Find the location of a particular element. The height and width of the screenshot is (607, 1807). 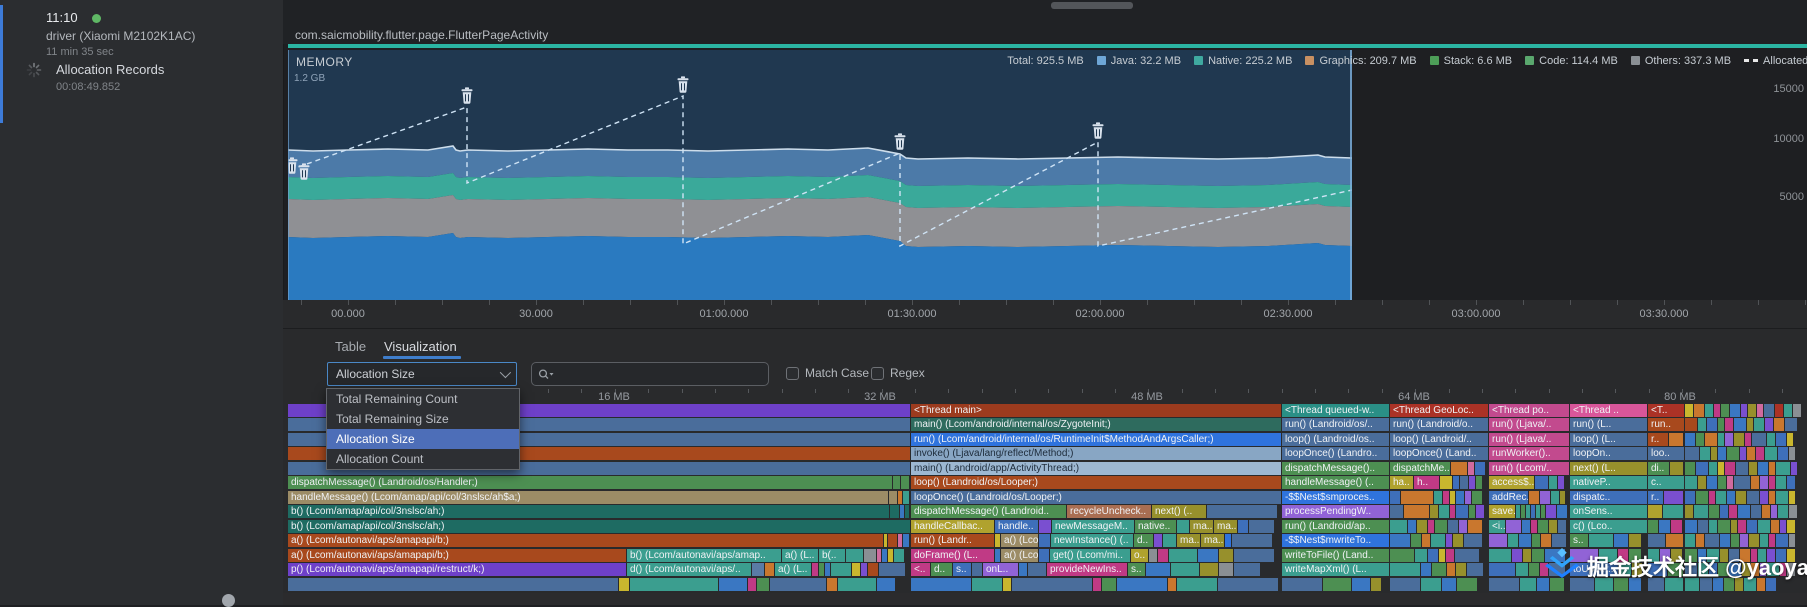

flame-segment: -$$Nest$smproces.. is located at coordinates (1335, 497).